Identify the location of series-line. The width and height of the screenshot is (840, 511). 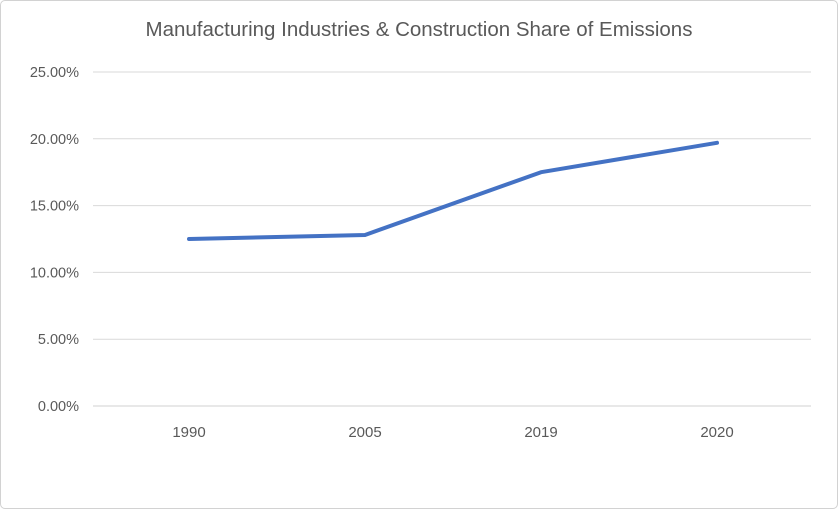
(453, 190).